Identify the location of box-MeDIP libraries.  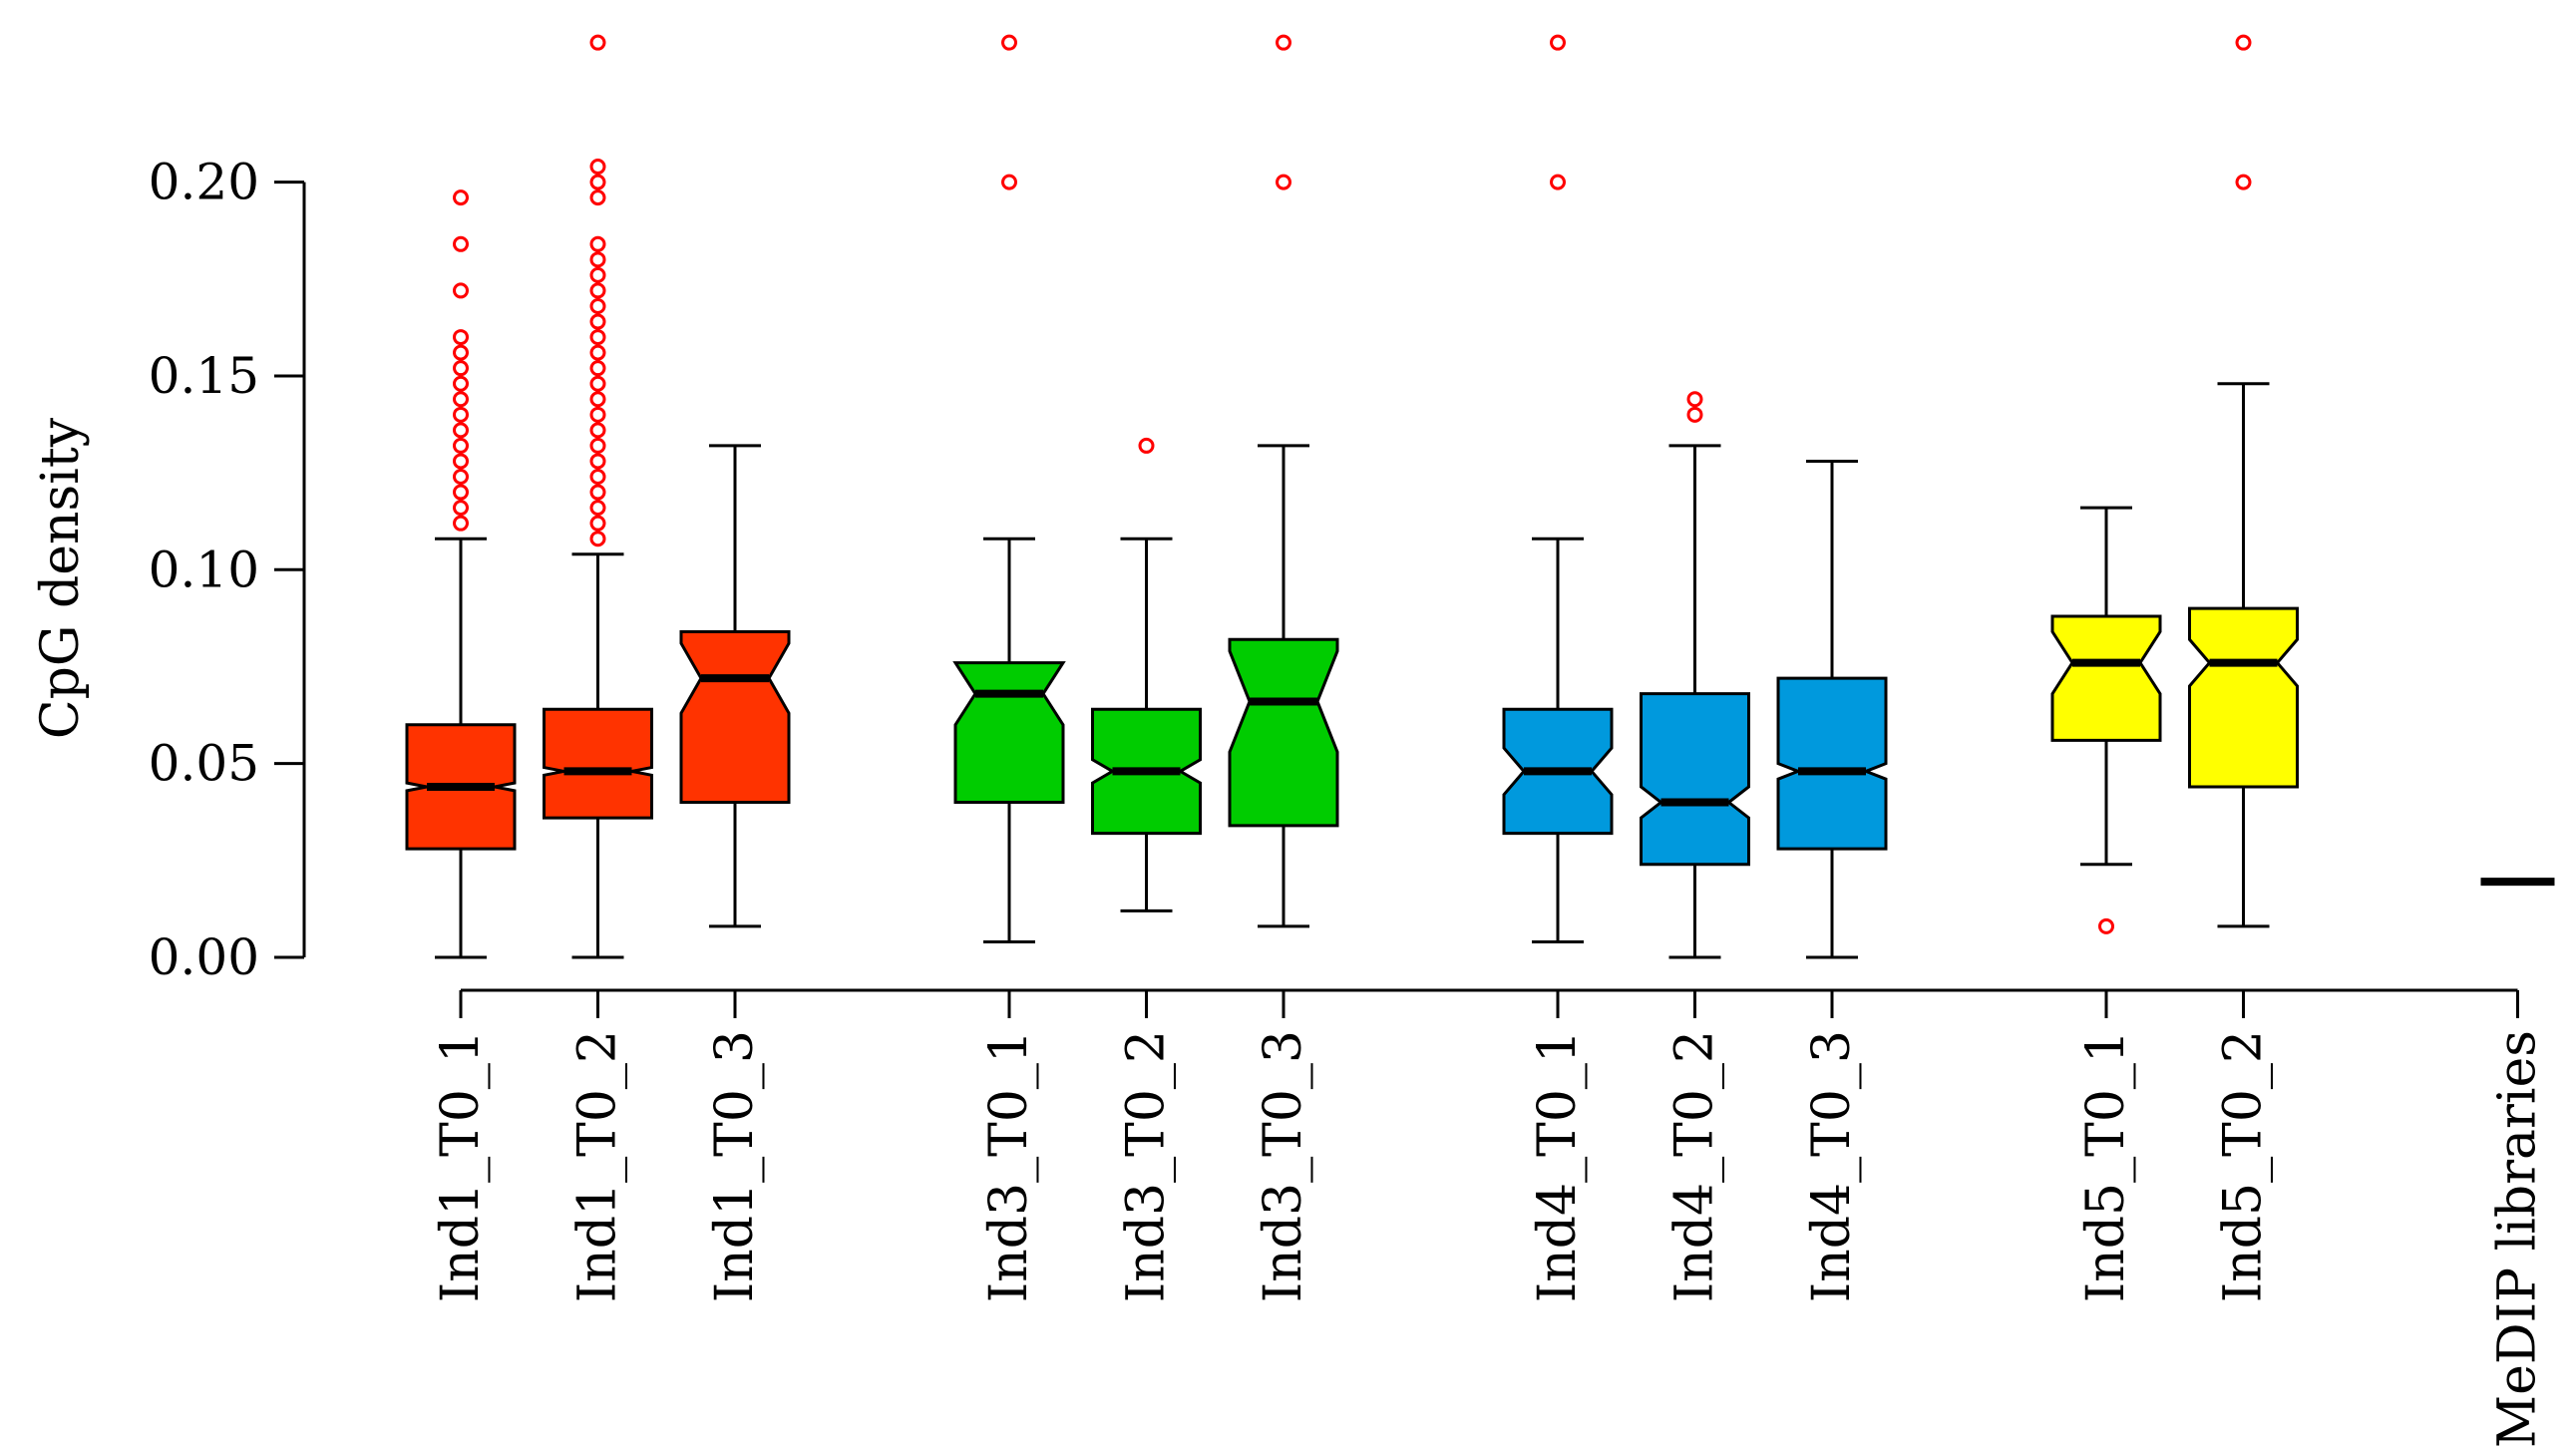
(2518, 882).